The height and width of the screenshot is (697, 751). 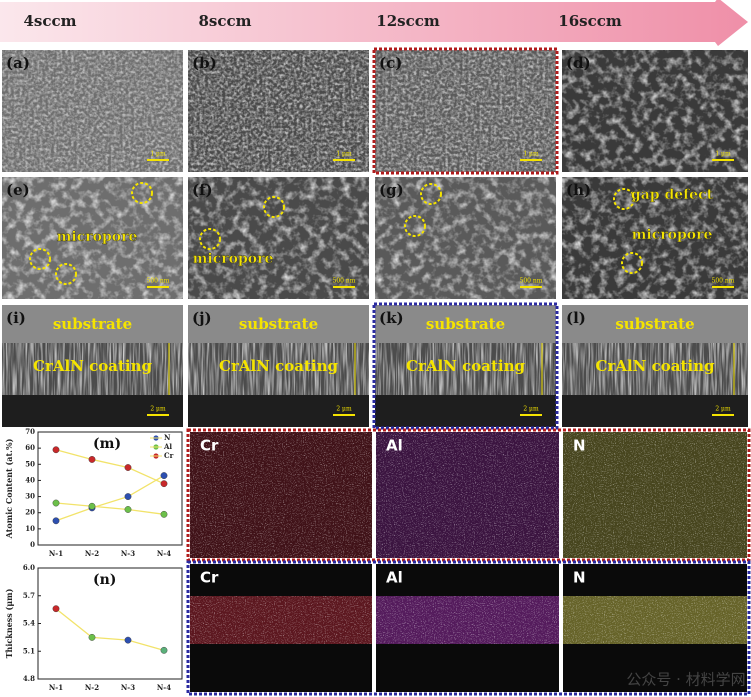 What do you see at coordinates (30, 447) in the screenshot?
I see `y-tick-label: 60` at bounding box center [30, 447].